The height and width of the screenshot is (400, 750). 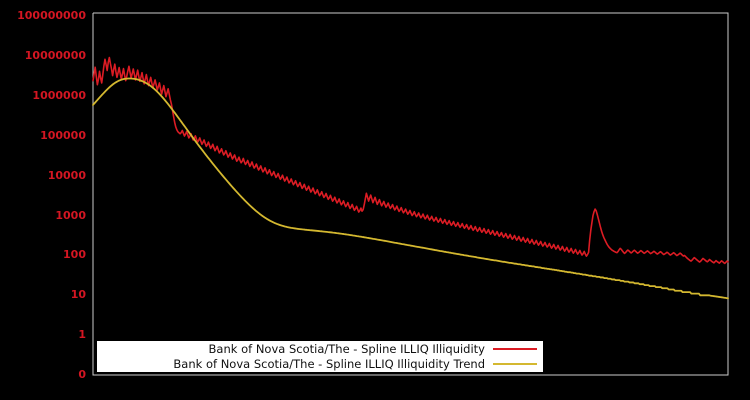 I want to click on y-axis-tick-10000000: 10000000, so click(x=55, y=55).